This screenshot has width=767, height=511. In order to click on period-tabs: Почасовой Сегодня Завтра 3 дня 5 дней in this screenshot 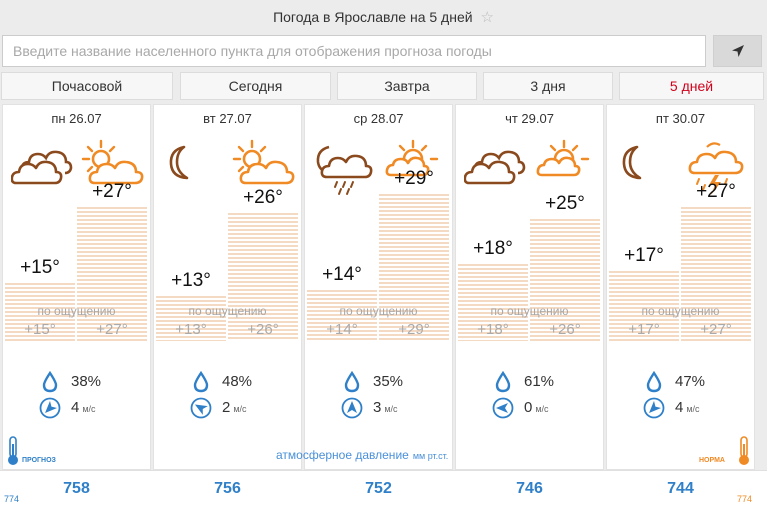, I will do `click(383, 86)`.